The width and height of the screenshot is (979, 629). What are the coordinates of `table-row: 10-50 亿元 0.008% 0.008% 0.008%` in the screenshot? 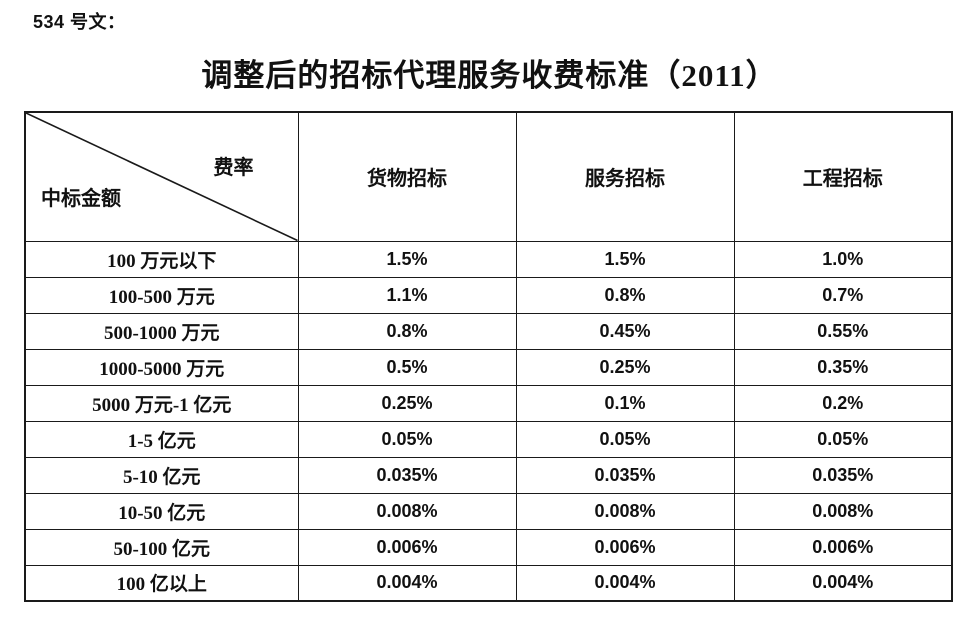 It's located at (488, 511).